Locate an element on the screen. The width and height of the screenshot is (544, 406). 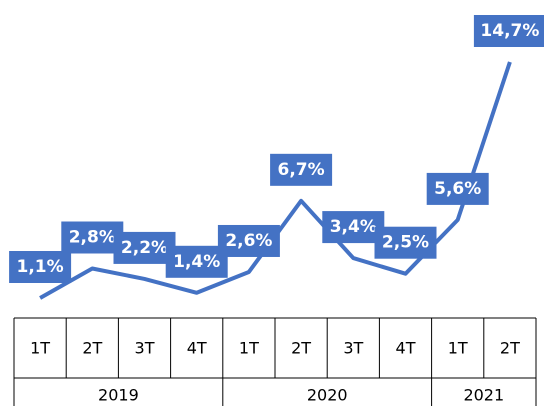
data-label: 2,5% is located at coordinates (405, 243).